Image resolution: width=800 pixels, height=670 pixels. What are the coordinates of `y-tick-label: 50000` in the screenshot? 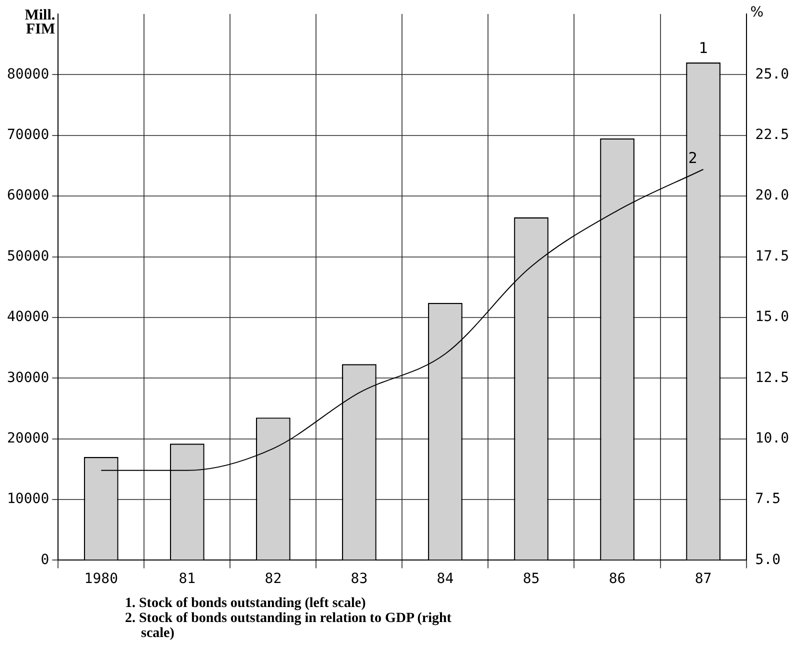 It's located at (28, 256).